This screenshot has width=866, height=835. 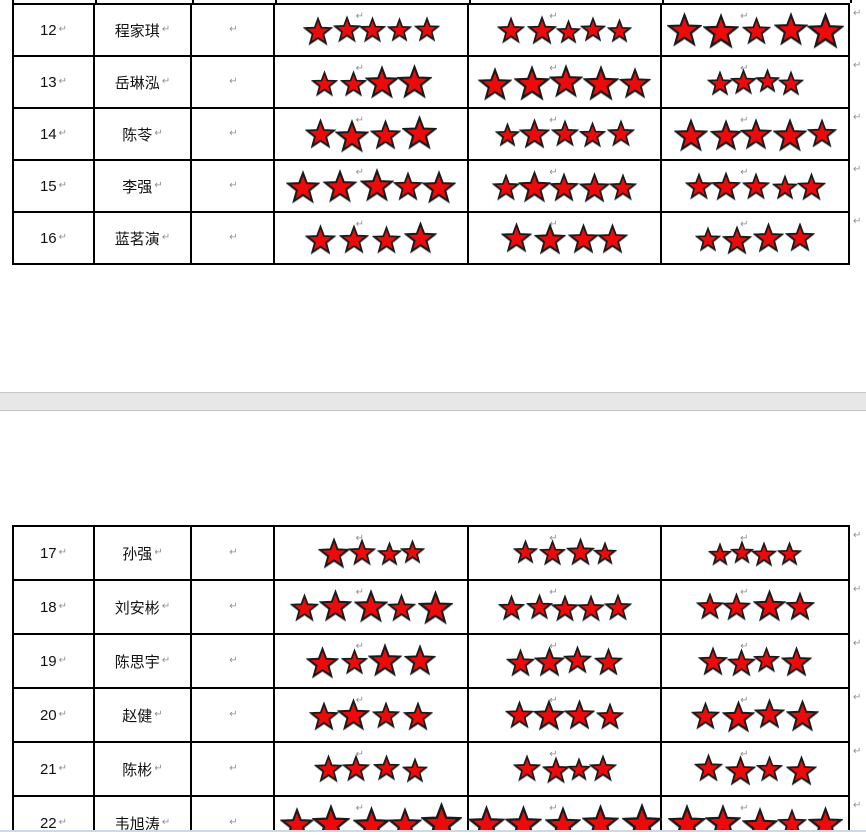 What do you see at coordinates (143, 83) in the screenshot?
I see `cell-name: 岳琳泓 ↵` at bounding box center [143, 83].